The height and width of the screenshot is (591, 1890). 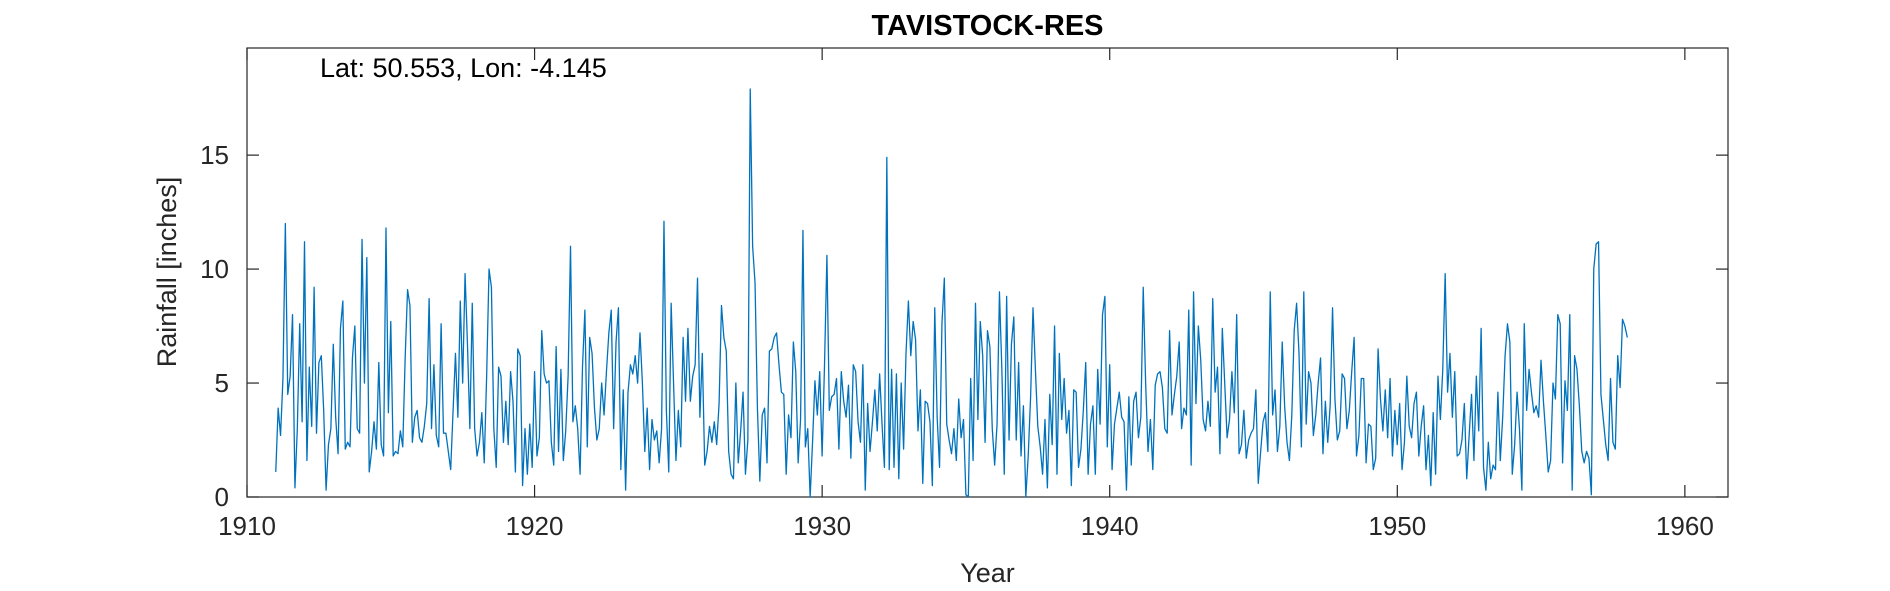 I want to click on y-tick-label: 10, so click(x=214, y=269).